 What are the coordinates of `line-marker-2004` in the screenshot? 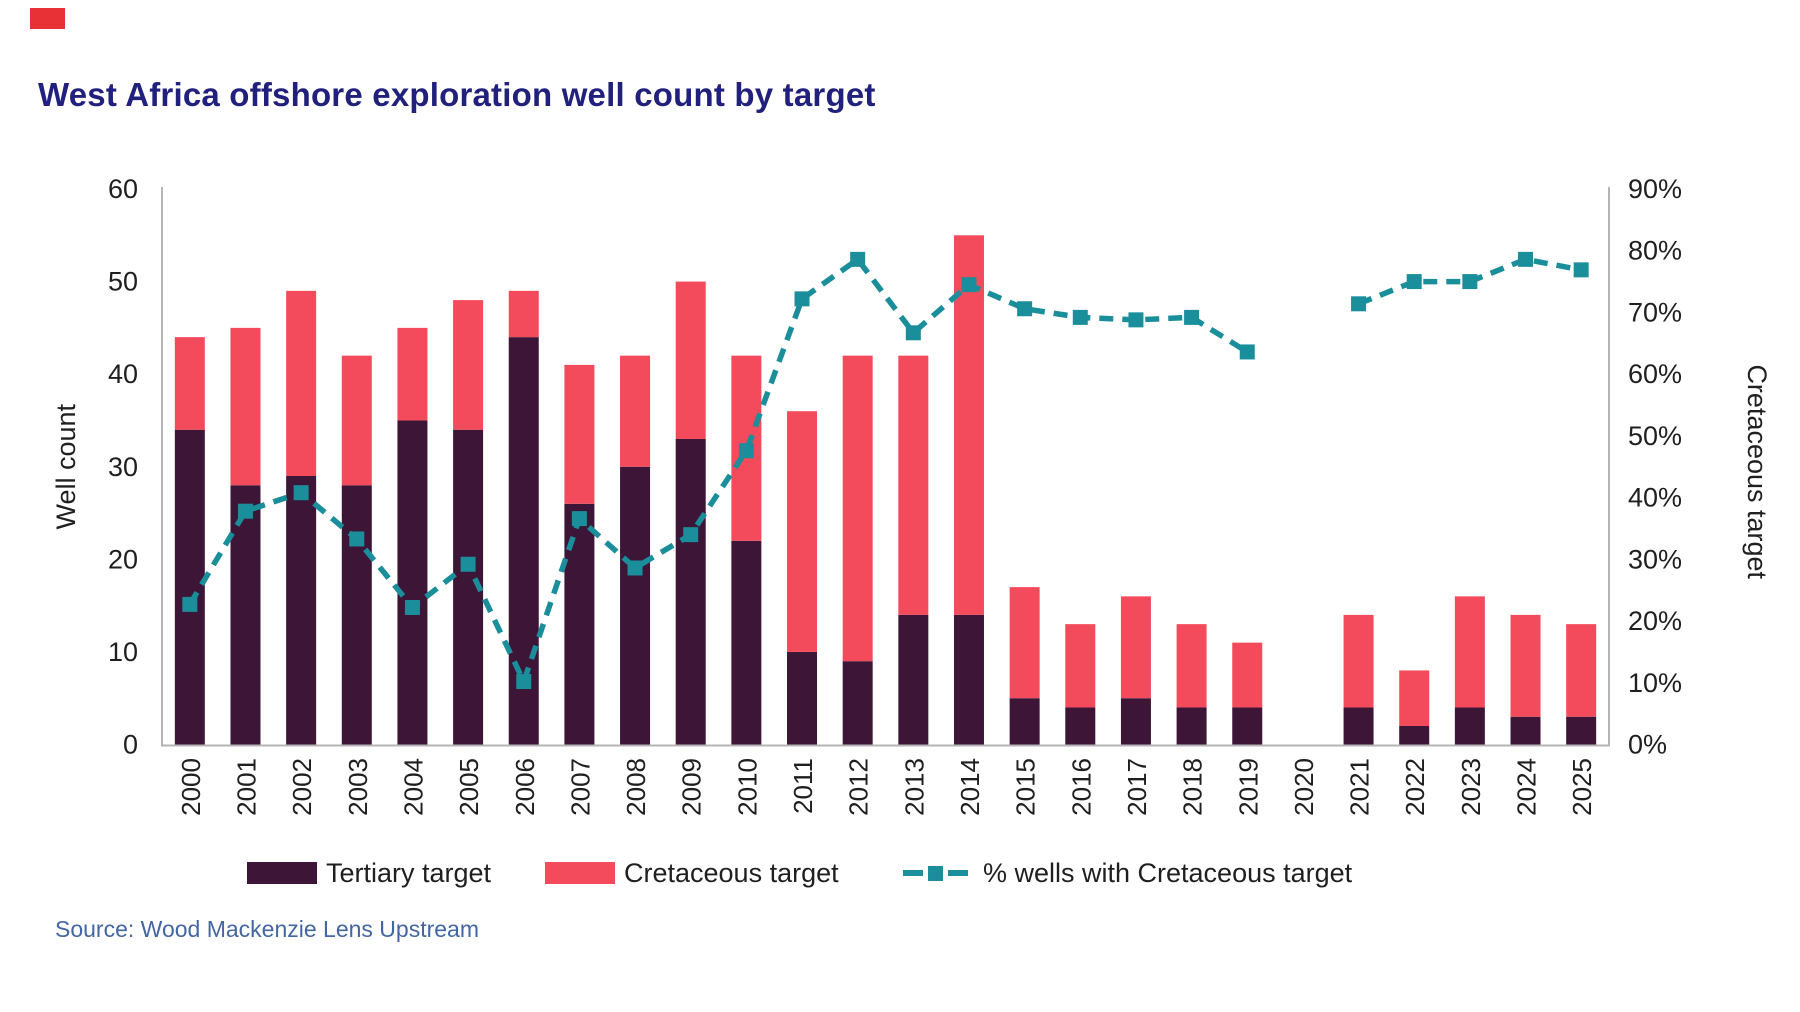 It's located at (412, 607).